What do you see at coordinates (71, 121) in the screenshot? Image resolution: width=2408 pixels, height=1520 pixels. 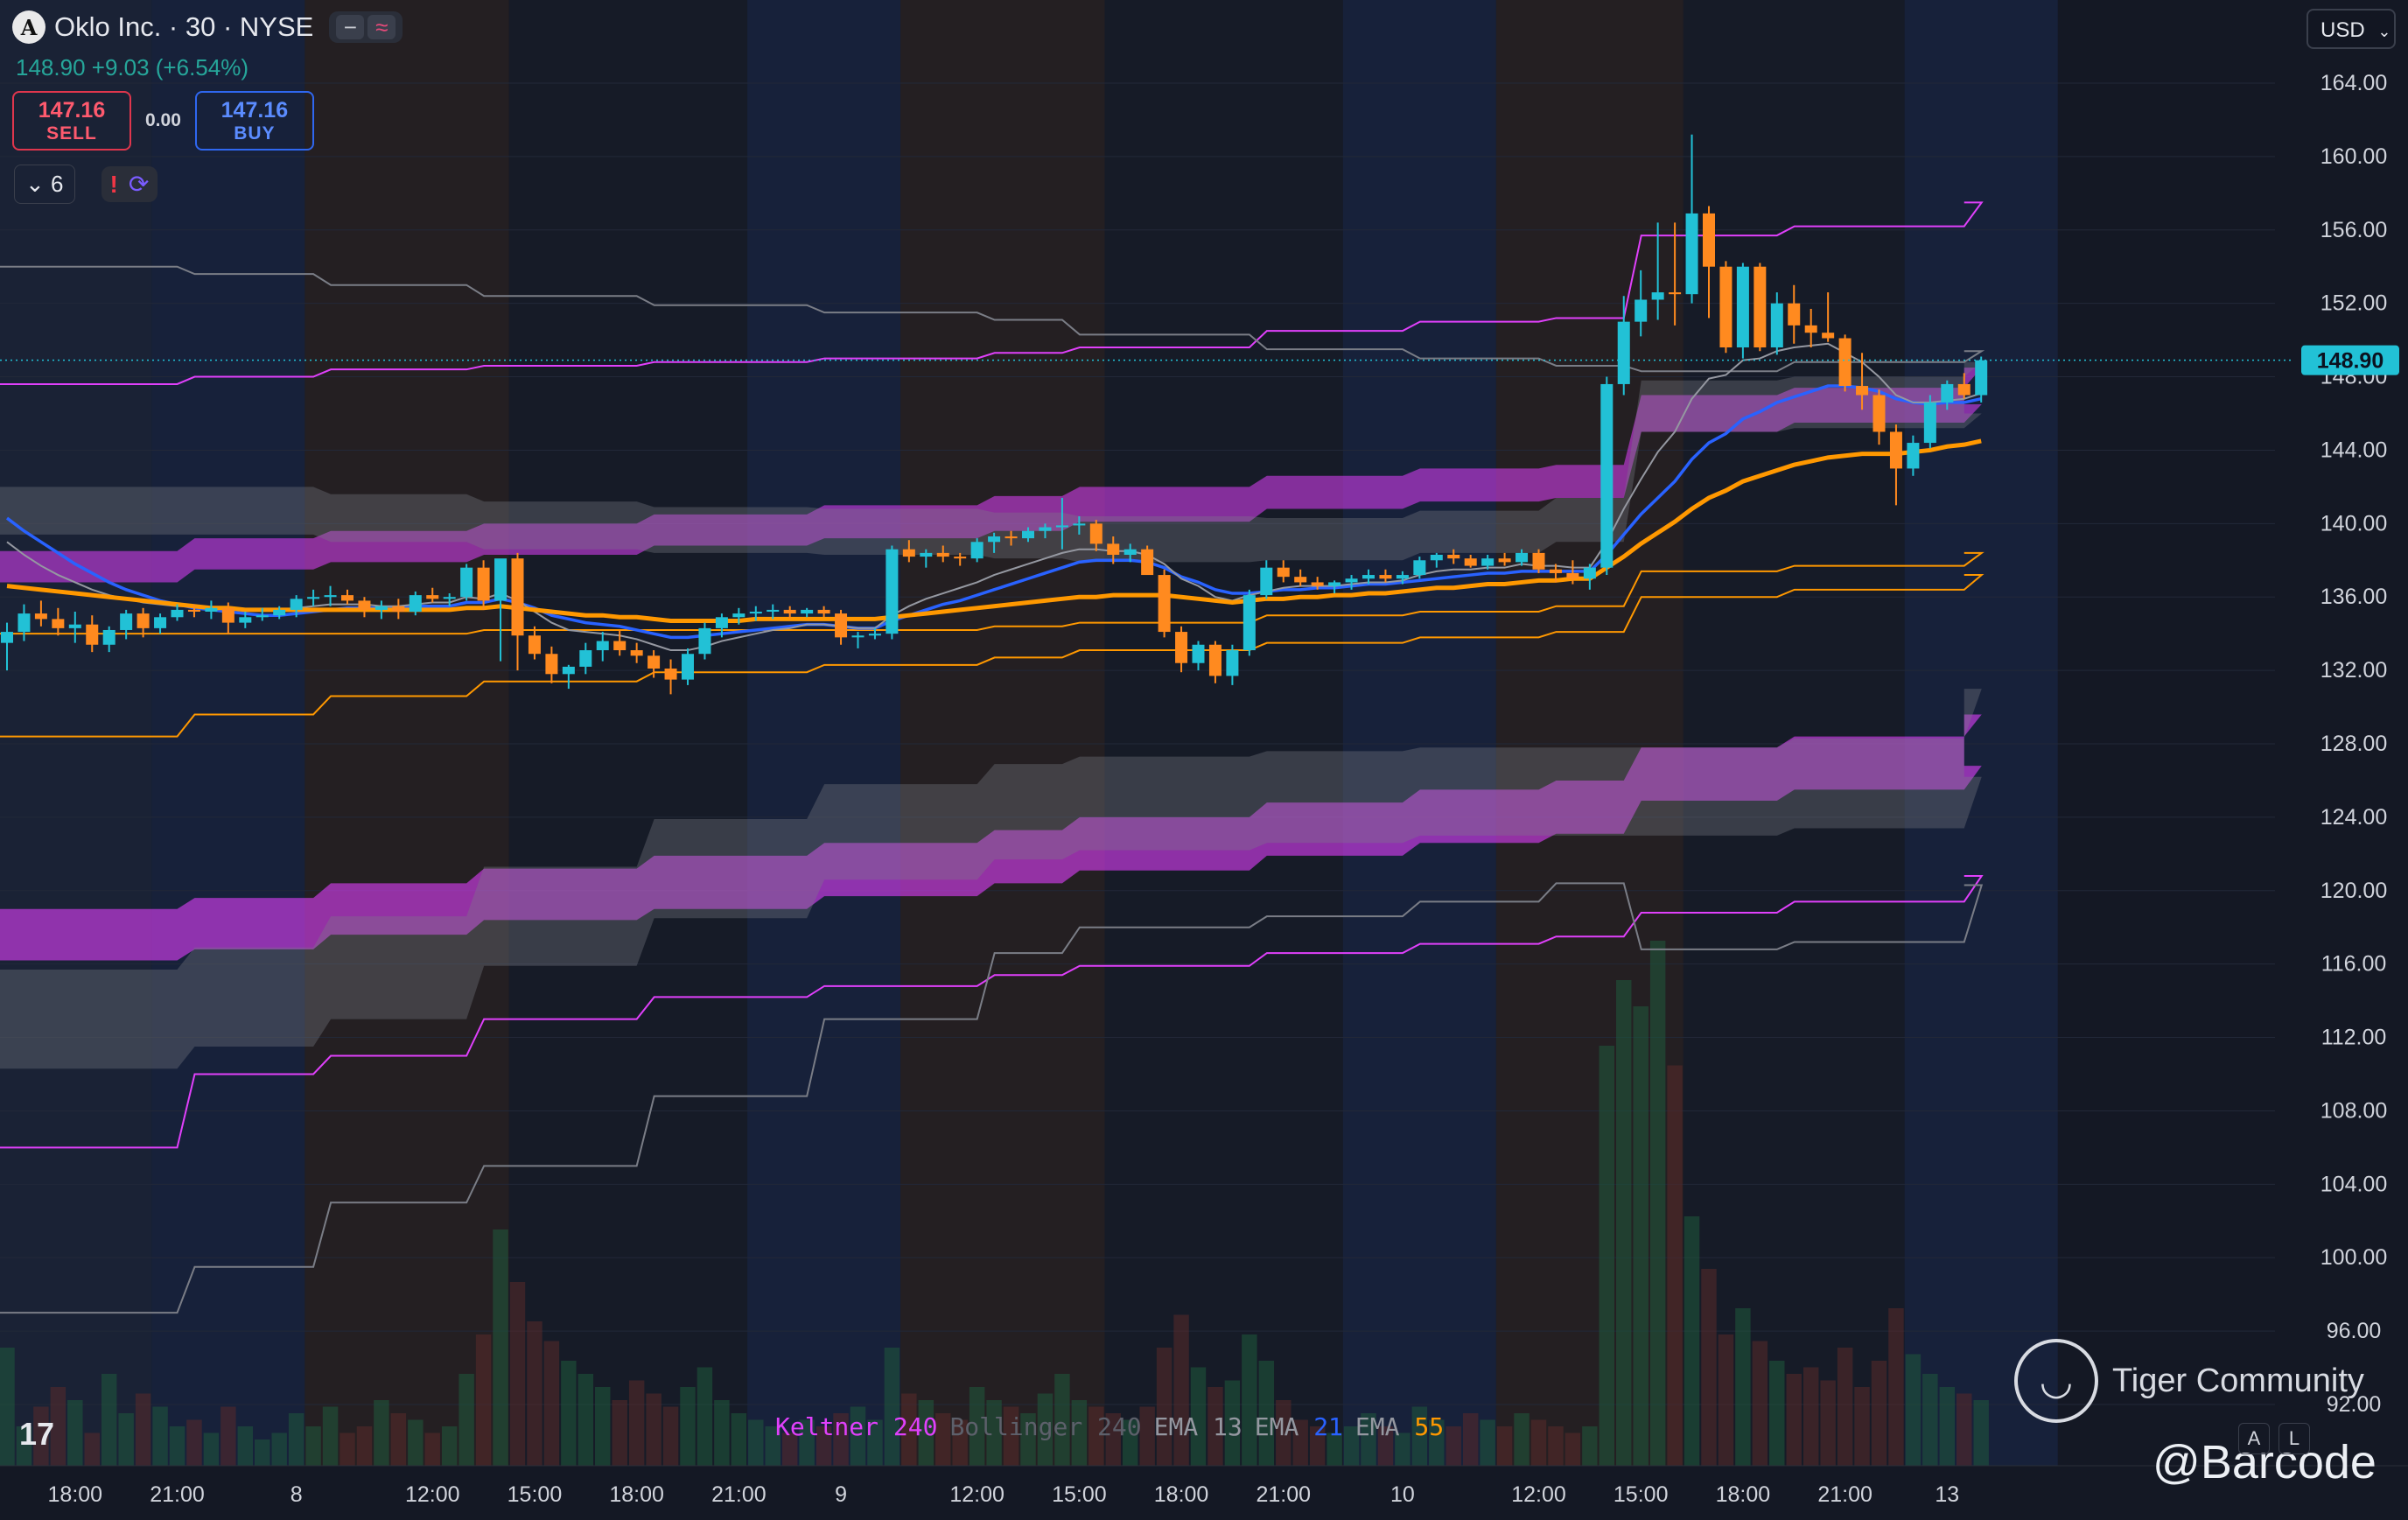 I see `sell-button: 147.16 SELL` at bounding box center [71, 121].